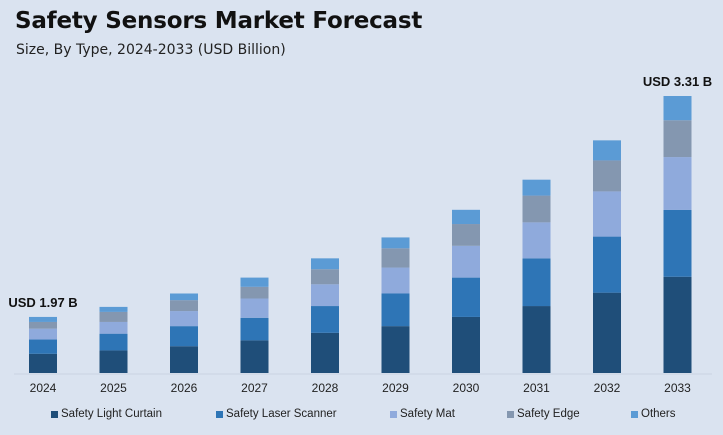  What do you see at coordinates (607, 214) in the screenshot?
I see `bar-segment-safety-mat-2032` at bounding box center [607, 214].